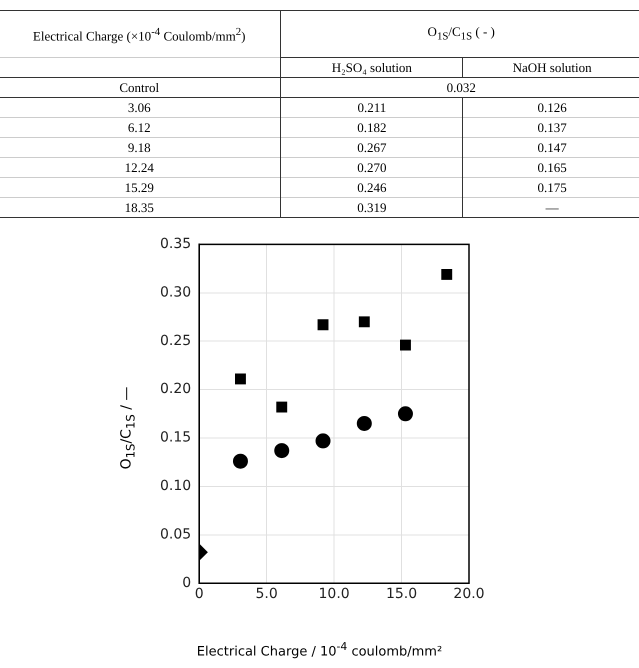 The image size is (639, 668). I want to click on y-tick-label: 15.29, so click(140, 188).